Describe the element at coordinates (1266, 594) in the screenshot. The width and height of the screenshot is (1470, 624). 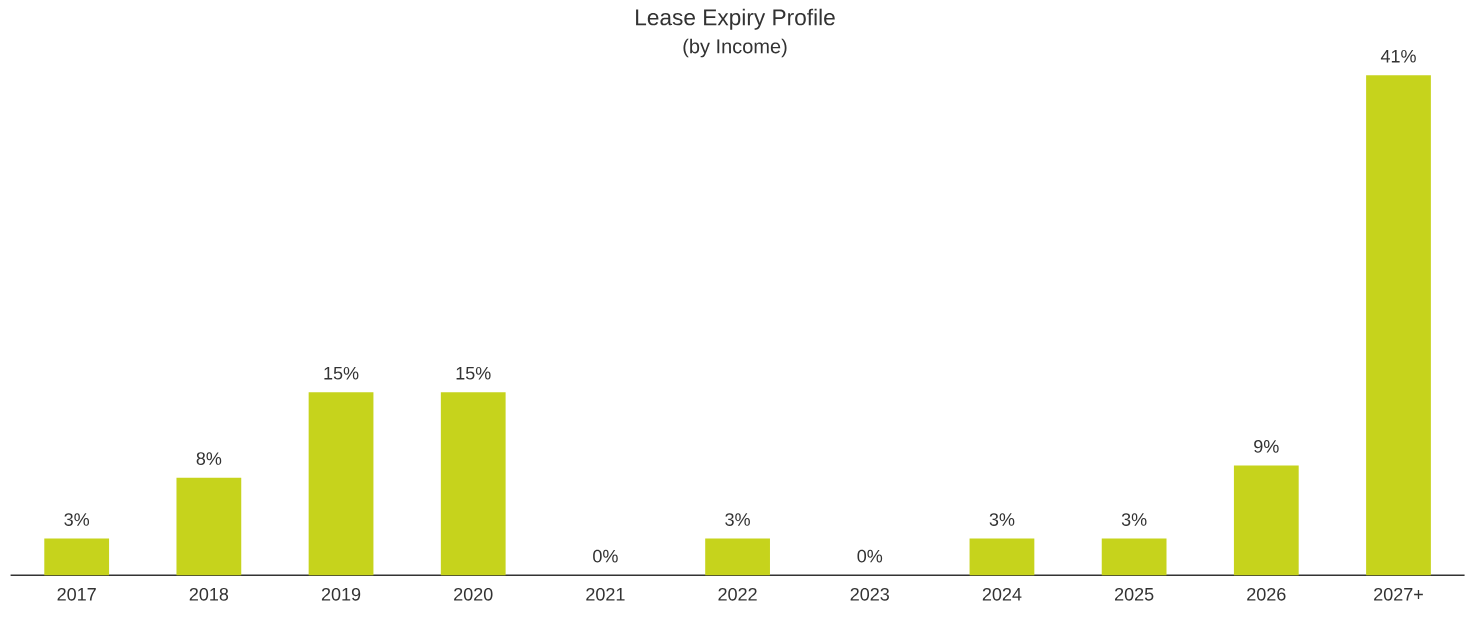
I see `x-tick-label: 2026` at that location.